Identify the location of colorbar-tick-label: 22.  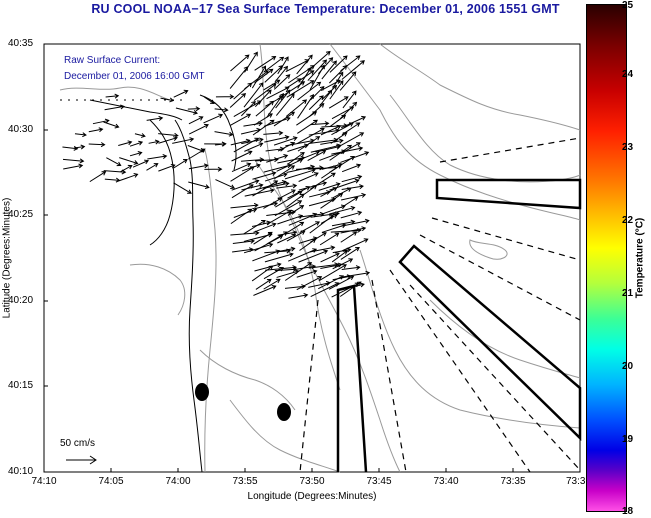
(628, 220).